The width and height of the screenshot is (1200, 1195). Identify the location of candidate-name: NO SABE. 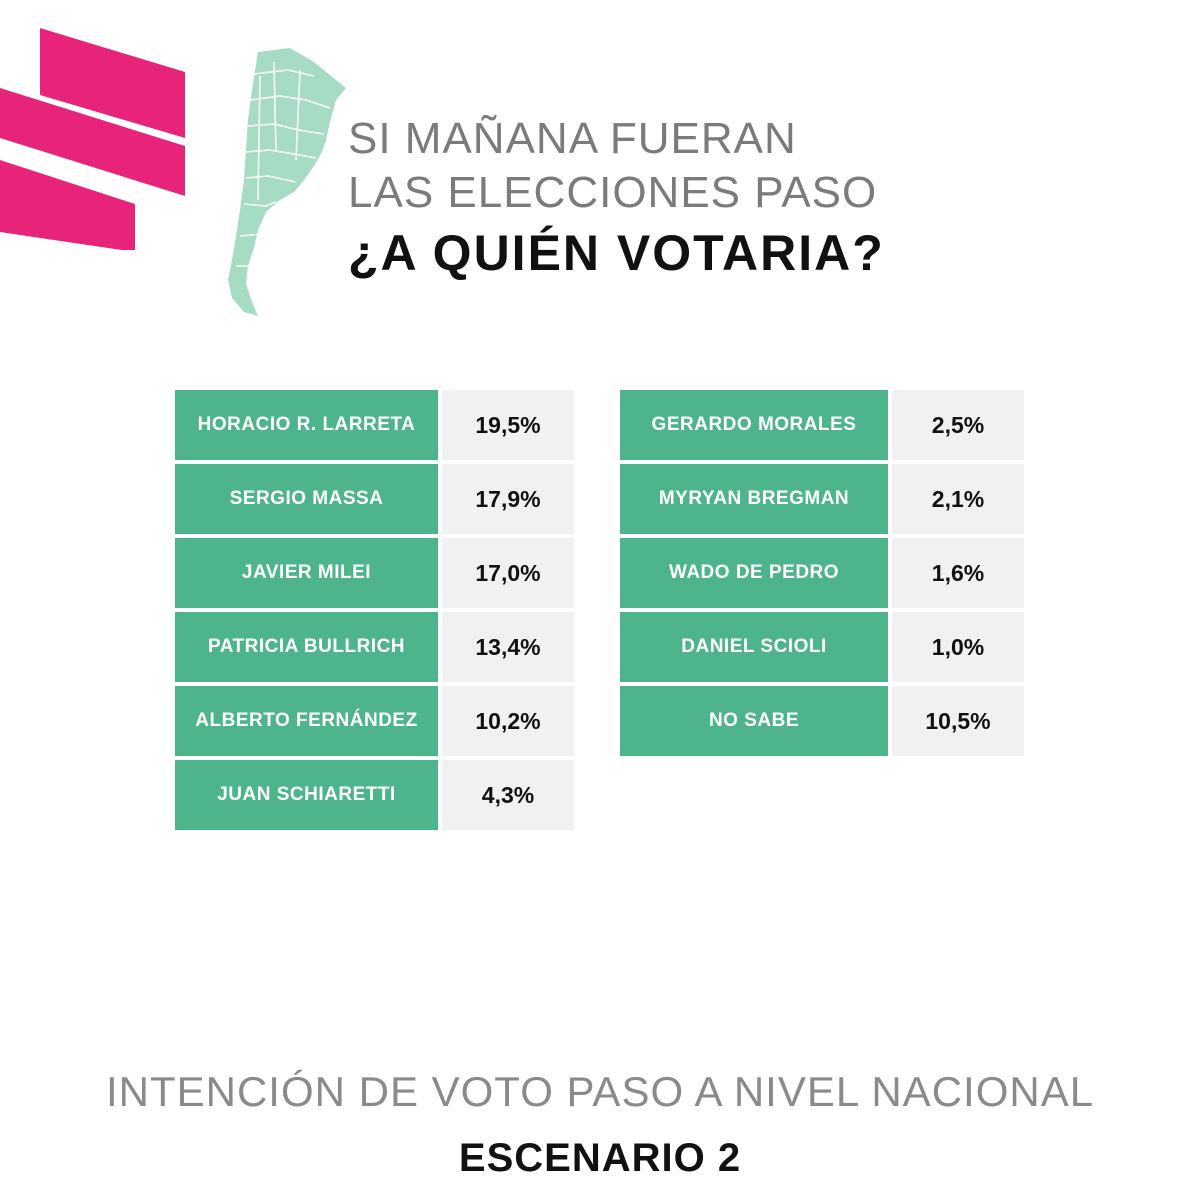
(754, 721).